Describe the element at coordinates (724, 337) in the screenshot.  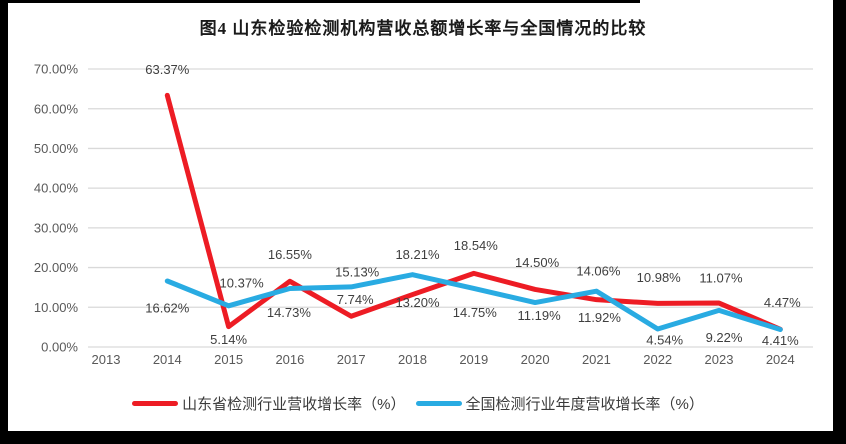
I see `data-label: 9.22%` at that location.